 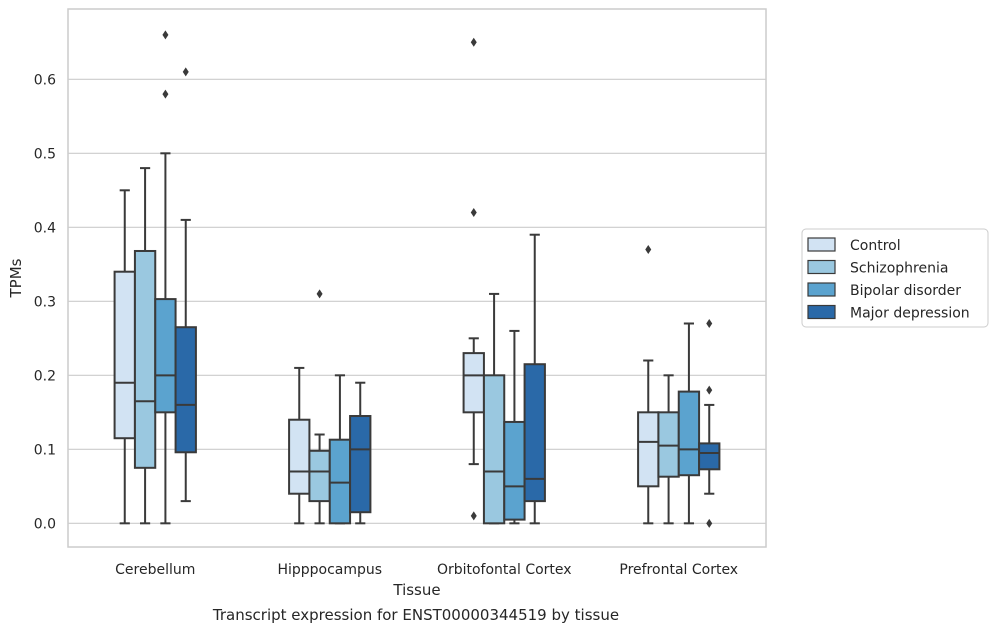 I want to click on x-tick-label: Orbitofontal Cortex, so click(x=504, y=570).